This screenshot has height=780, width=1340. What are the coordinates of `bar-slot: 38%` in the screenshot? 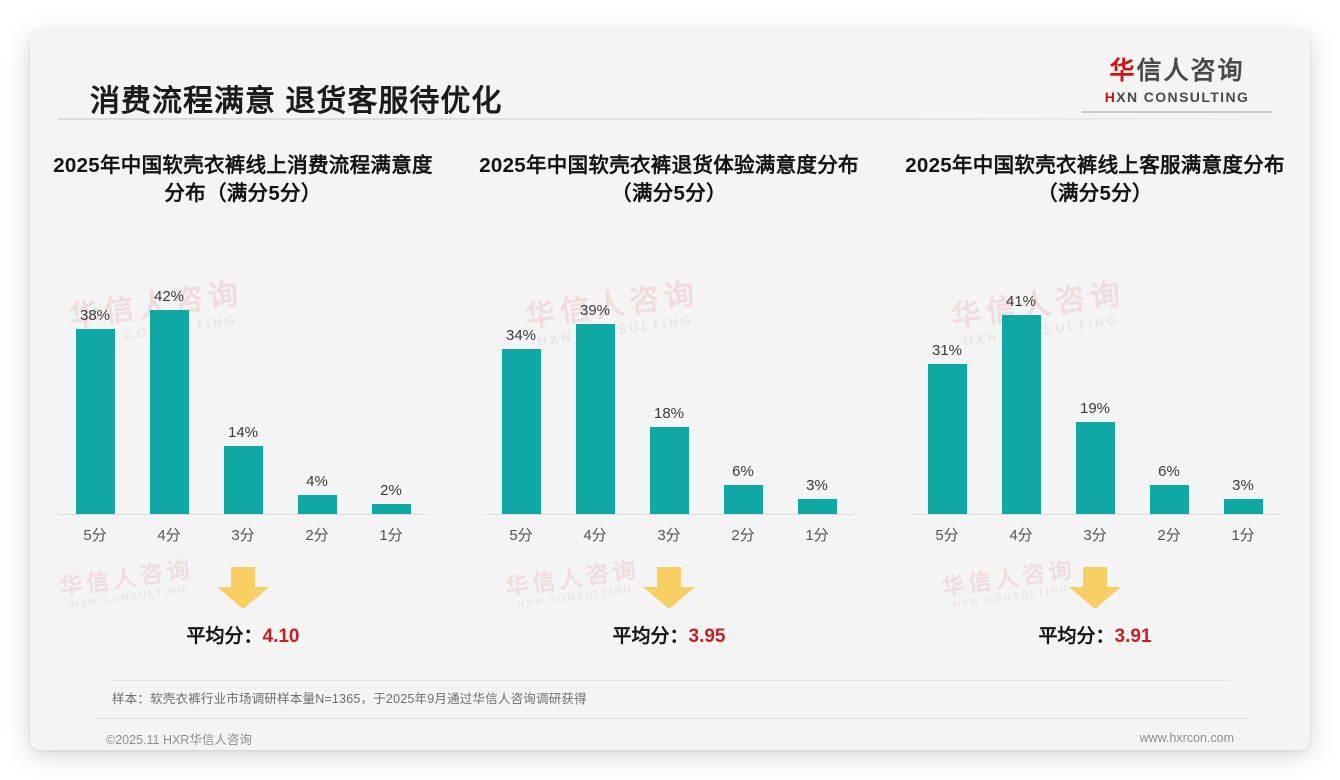 It's located at (95, 384).